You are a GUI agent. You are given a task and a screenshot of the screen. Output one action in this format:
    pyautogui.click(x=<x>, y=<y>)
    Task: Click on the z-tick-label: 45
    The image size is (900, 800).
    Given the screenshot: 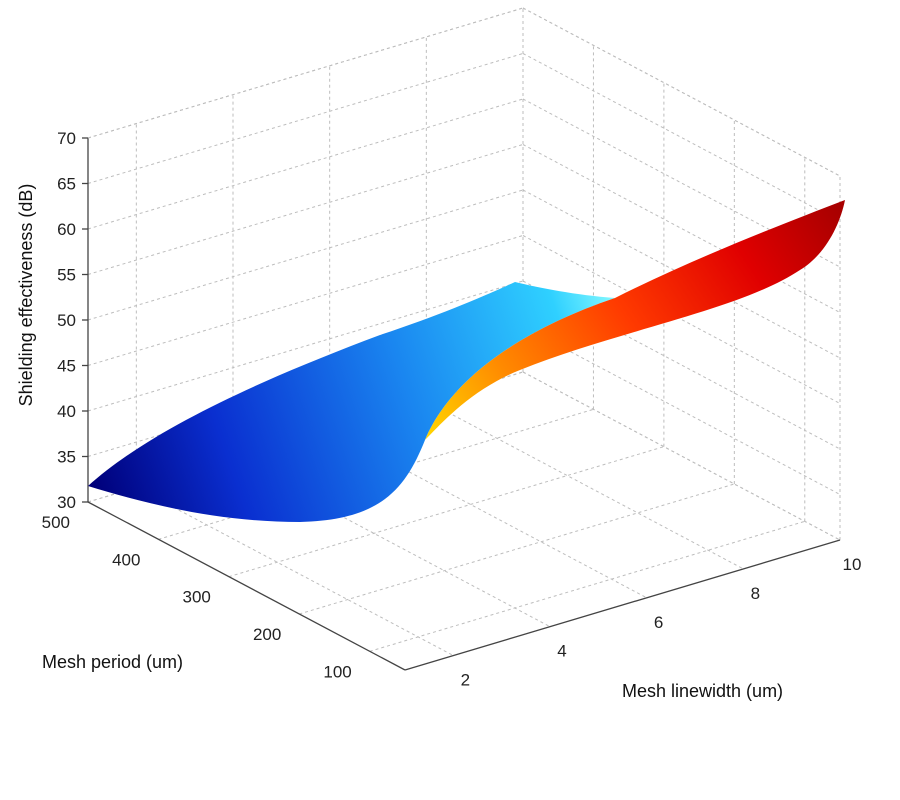 What is the action you would take?
    pyautogui.click(x=66, y=366)
    